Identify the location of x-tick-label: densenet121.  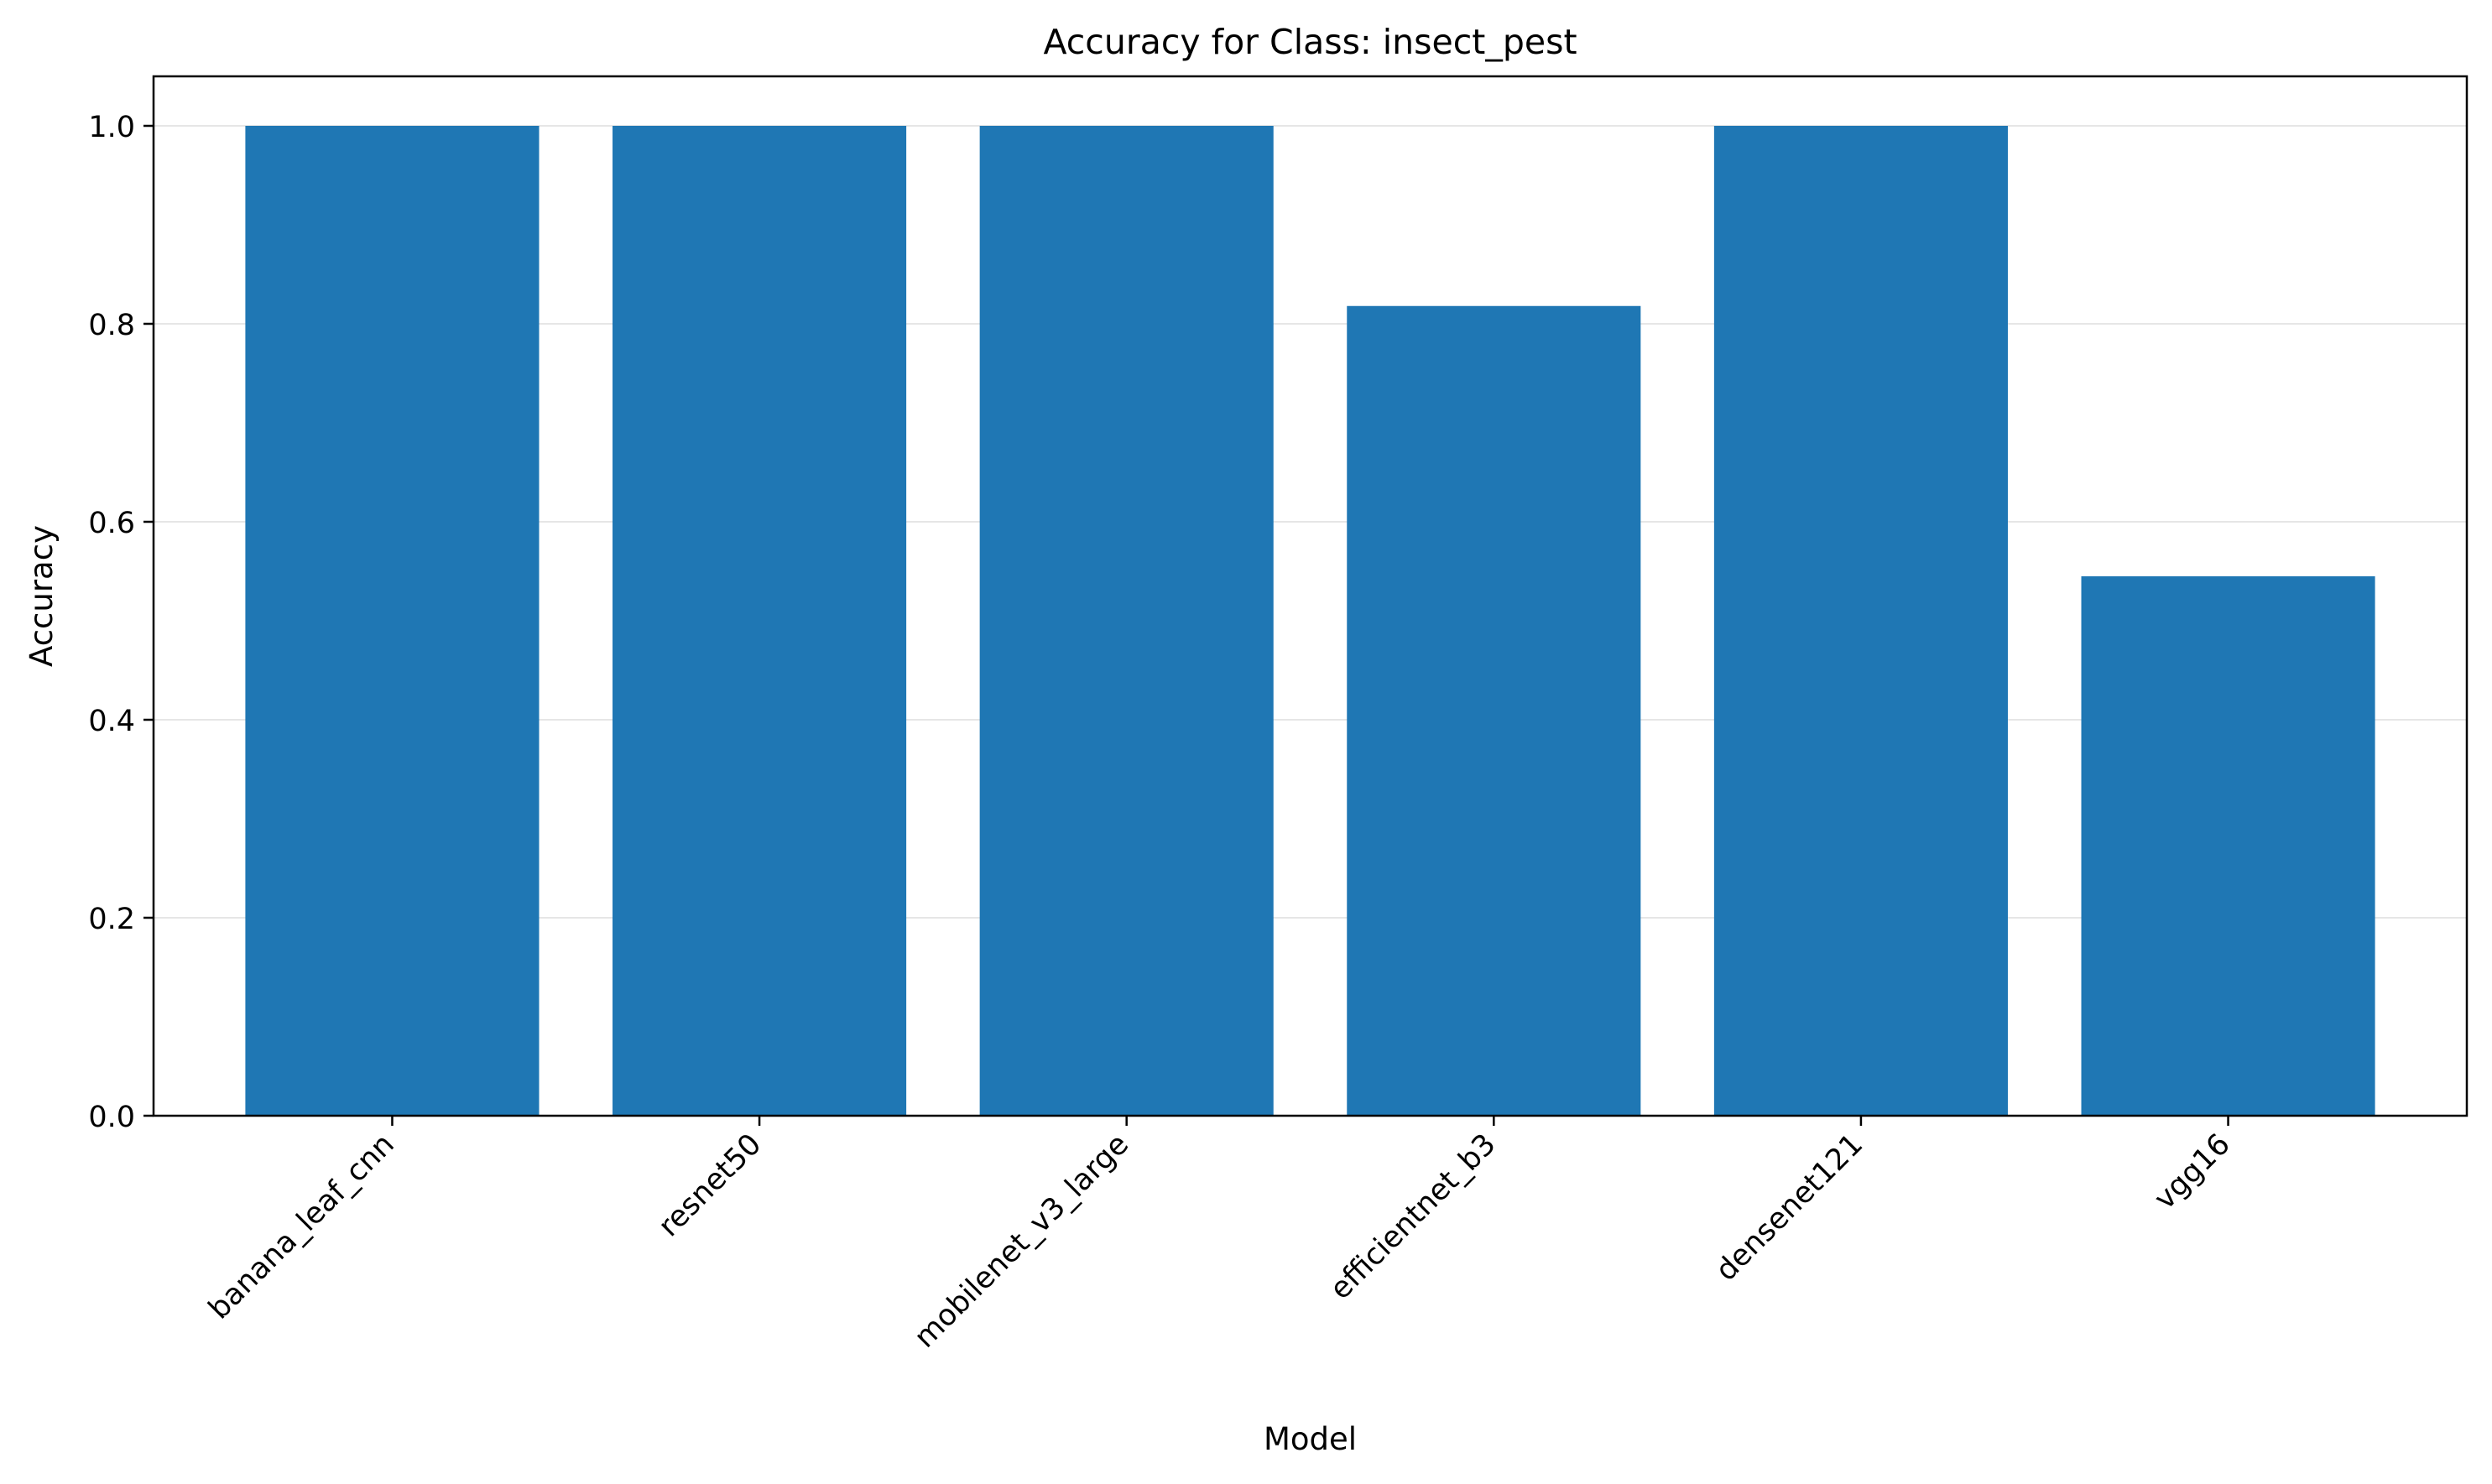
(1789, 1207).